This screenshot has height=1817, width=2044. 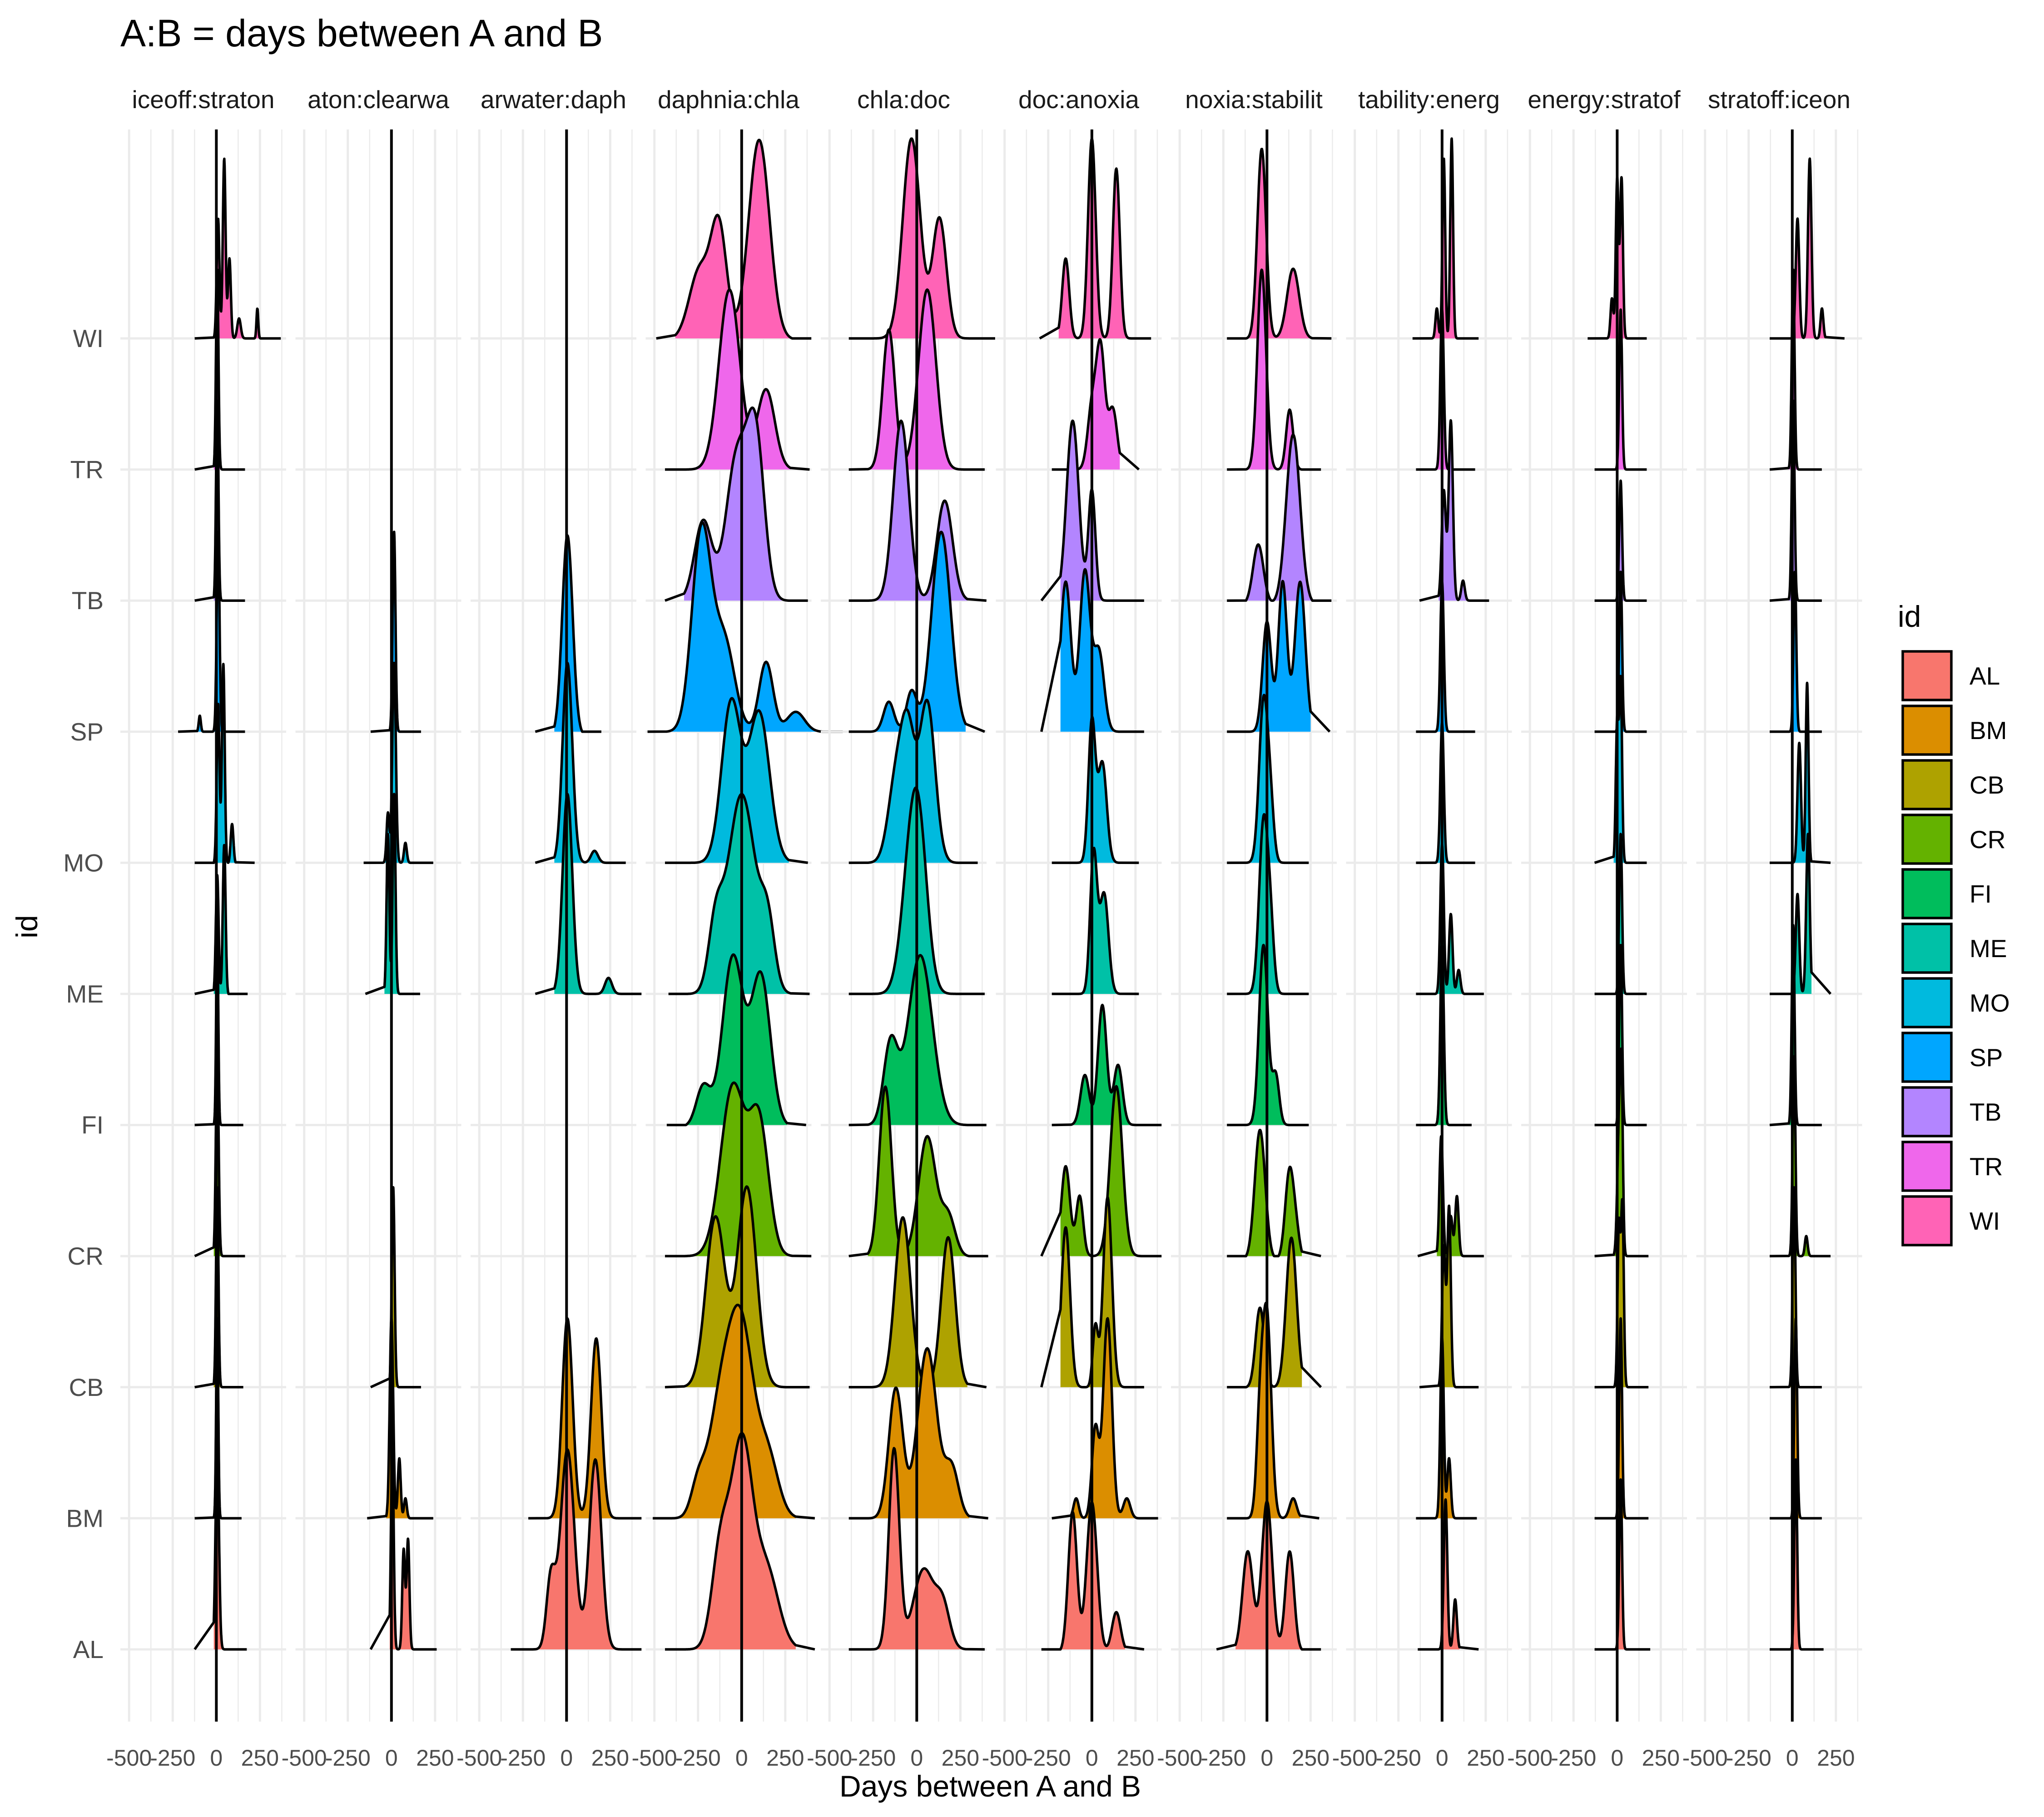 I want to click on legend-title: id, so click(x=1909, y=616).